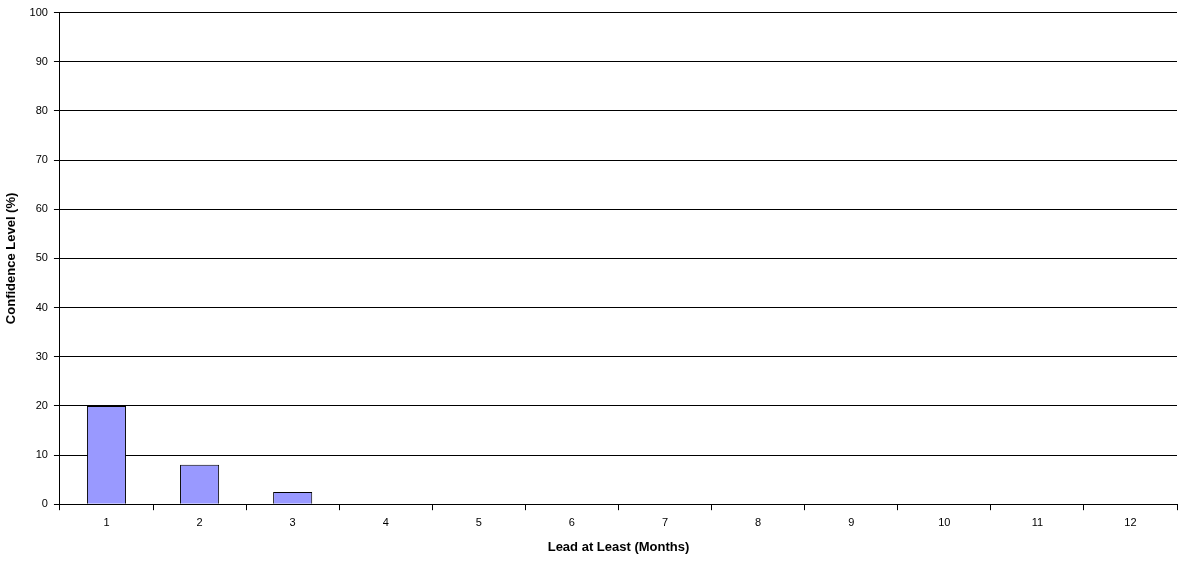 This screenshot has height=563, width=1199. What do you see at coordinates (44, 503) in the screenshot?
I see `y-tick-label: 0` at bounding box center [44, 503].